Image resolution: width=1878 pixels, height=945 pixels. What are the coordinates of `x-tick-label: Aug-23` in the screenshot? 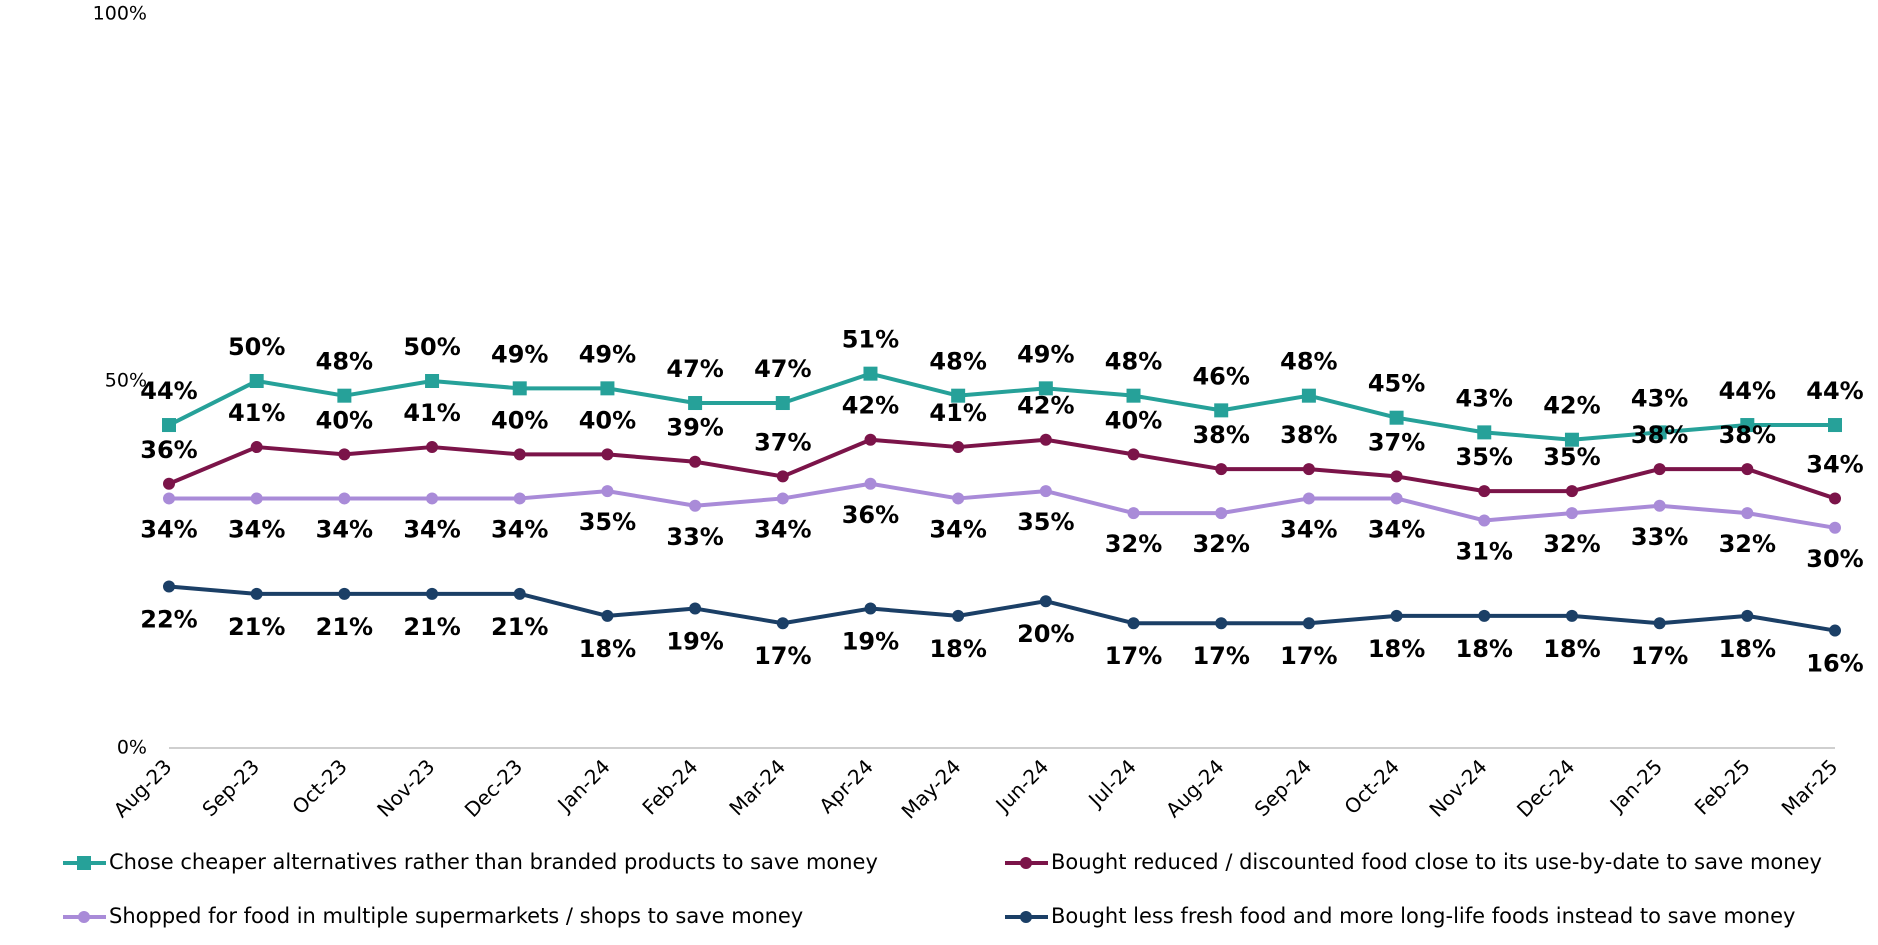 It's located at (143, 788).